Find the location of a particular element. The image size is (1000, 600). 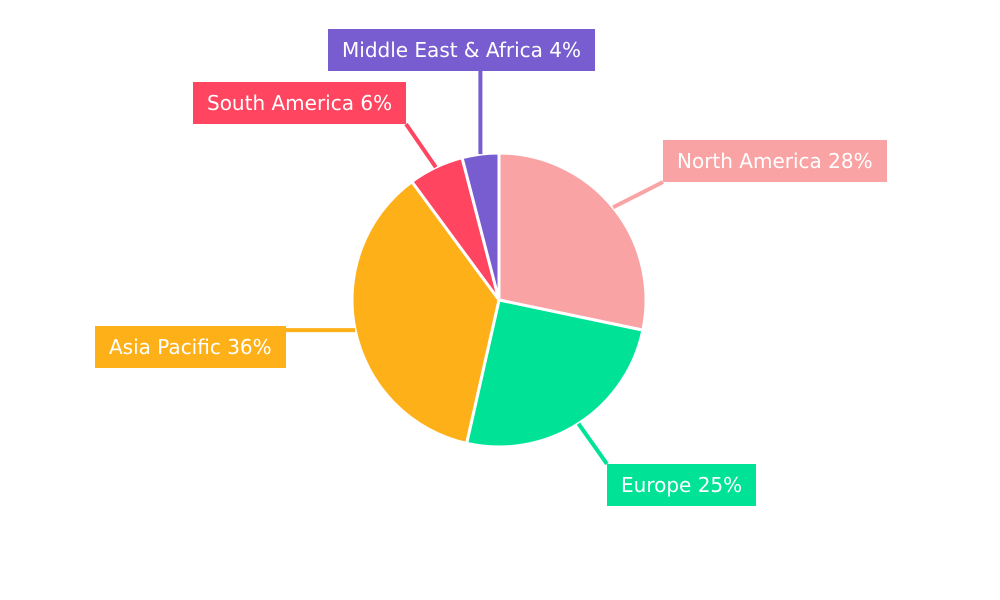

slice-label-north-america: North America 28% is located at coordinates (775, 161).